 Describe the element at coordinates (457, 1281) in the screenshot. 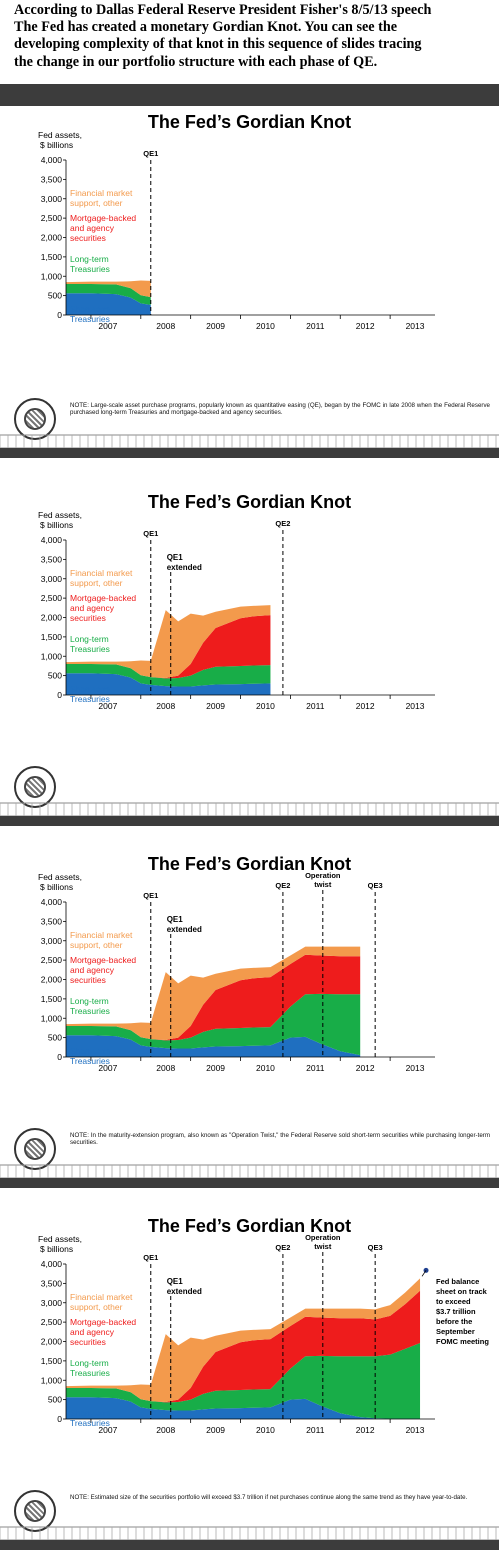

I see `callout-text-line: Fed balance` at that location.